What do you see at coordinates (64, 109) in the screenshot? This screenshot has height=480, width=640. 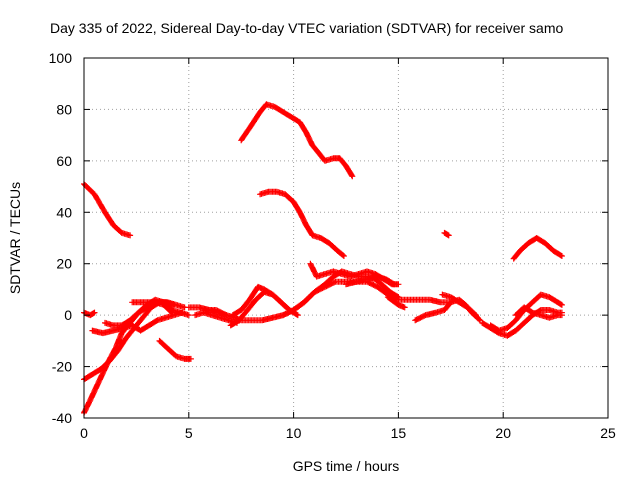 I see `y-tick-label: 80` at bounding box center [64, 109].